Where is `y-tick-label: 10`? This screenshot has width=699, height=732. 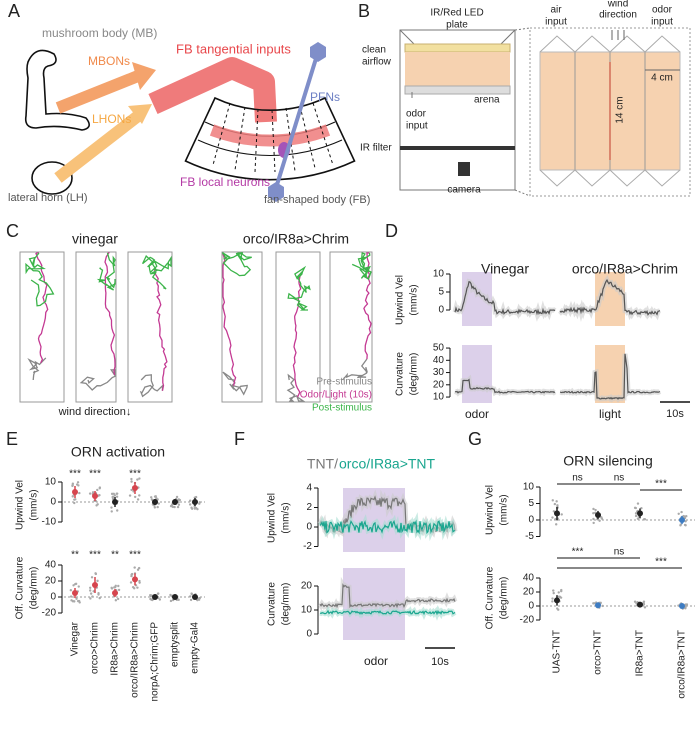
y-tick-label: 10 is located at coordinates (51, 482).